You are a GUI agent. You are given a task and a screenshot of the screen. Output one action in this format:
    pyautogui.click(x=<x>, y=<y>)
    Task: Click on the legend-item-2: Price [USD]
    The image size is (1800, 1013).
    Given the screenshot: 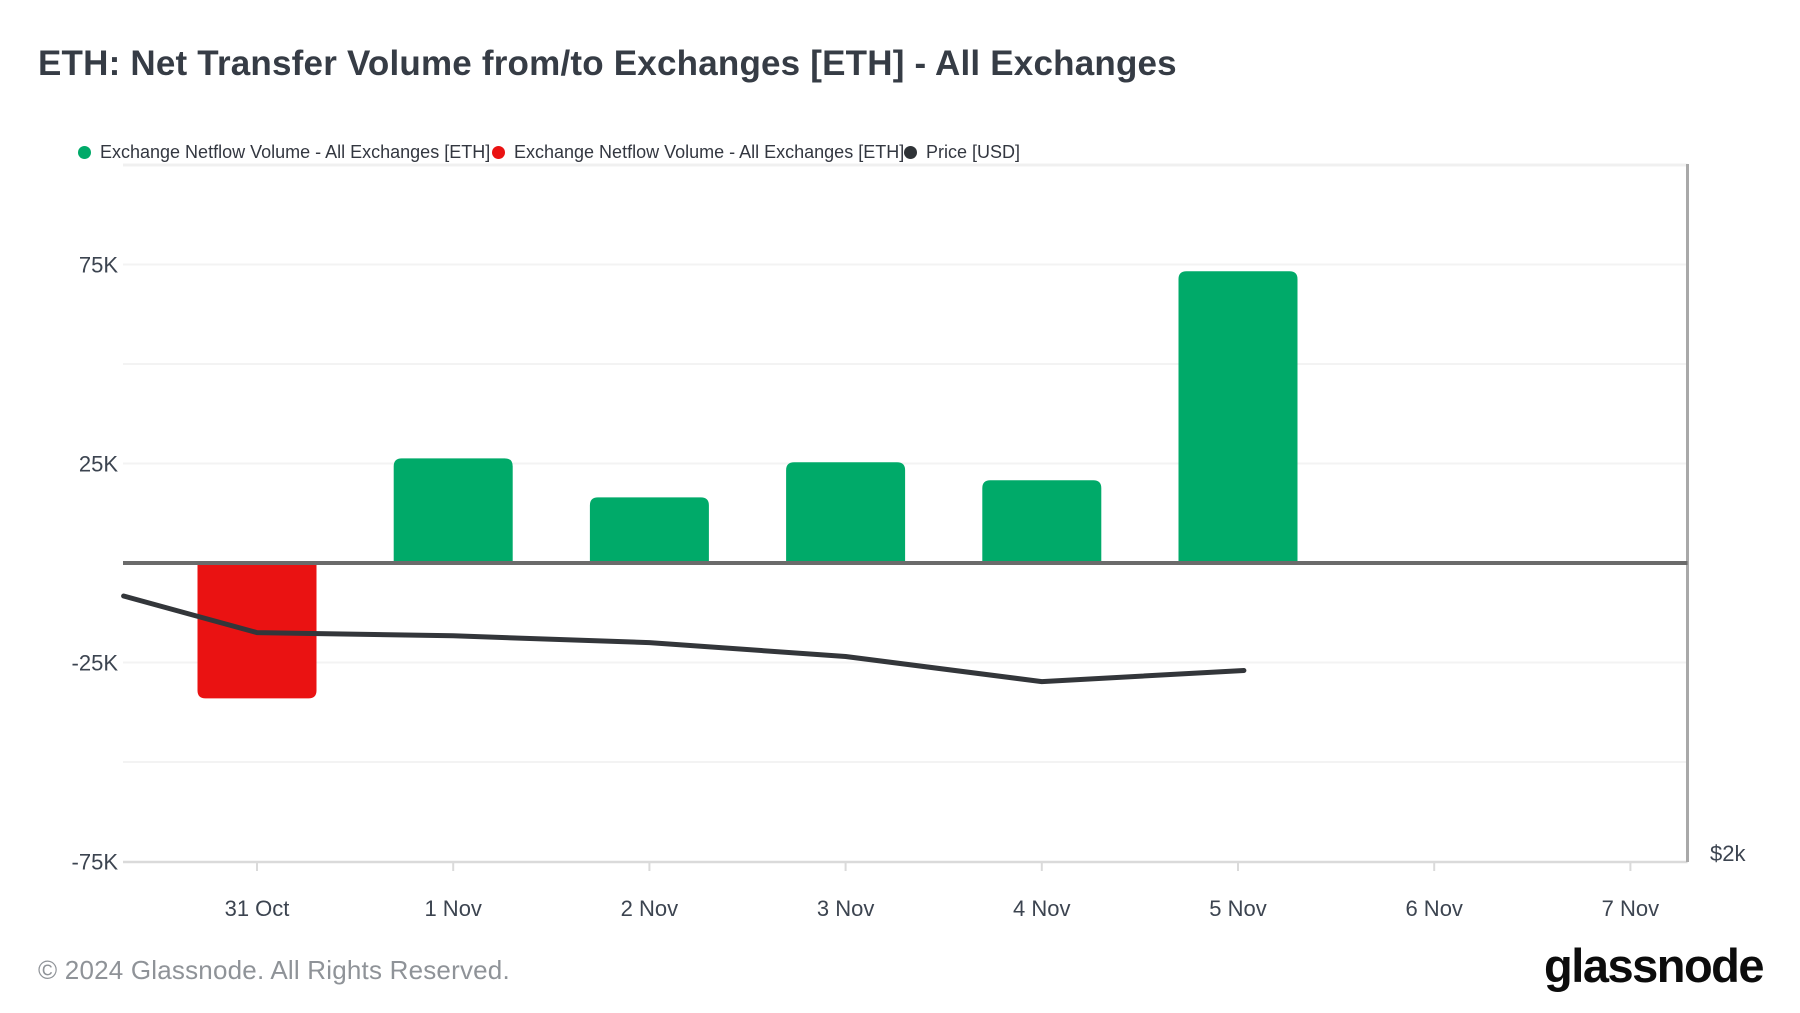 What is the action you would take?
    pyautogui.click(x=962, y=152)
    